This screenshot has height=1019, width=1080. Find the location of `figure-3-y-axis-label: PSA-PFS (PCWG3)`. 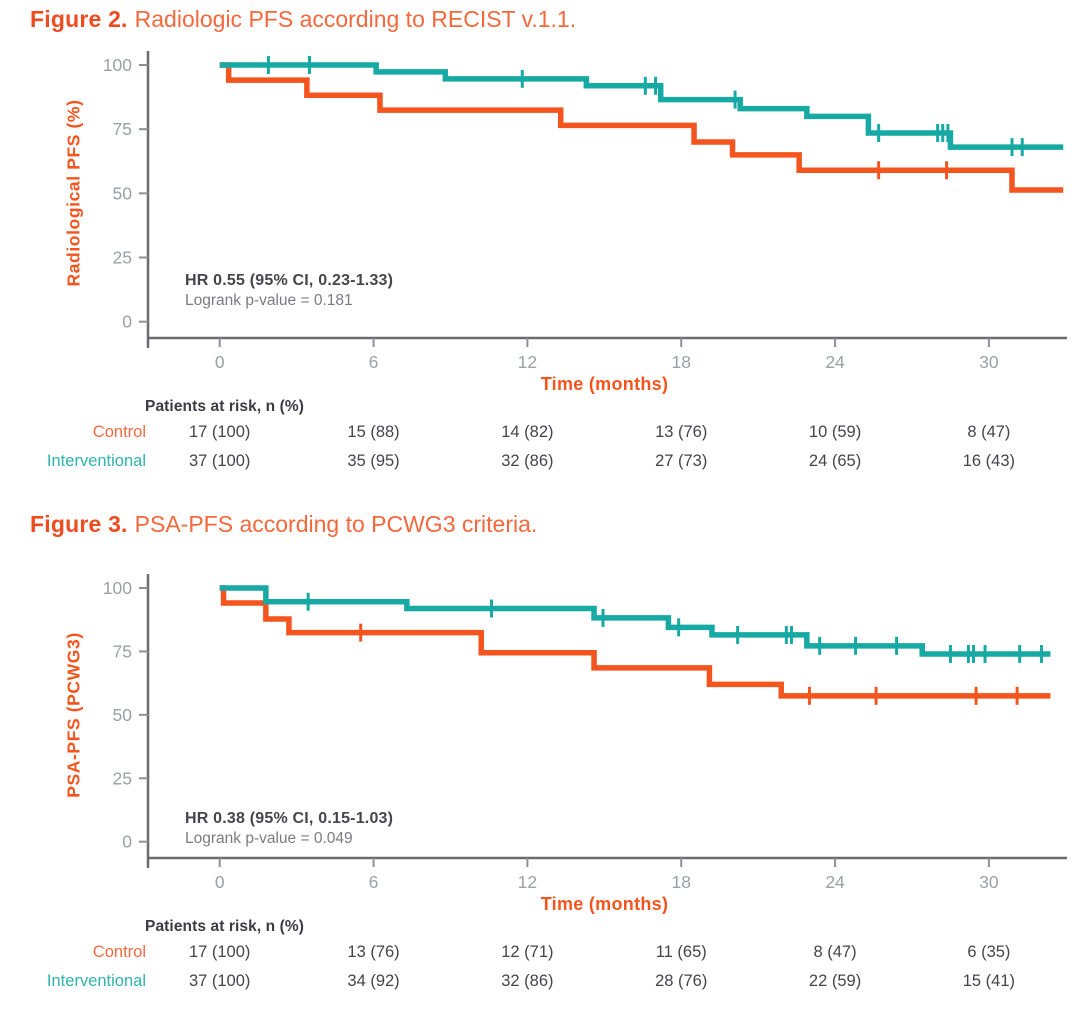

figure-3-y-axis-label: PSA-PFS (PCWG3) is located at coordinates (73, 715).